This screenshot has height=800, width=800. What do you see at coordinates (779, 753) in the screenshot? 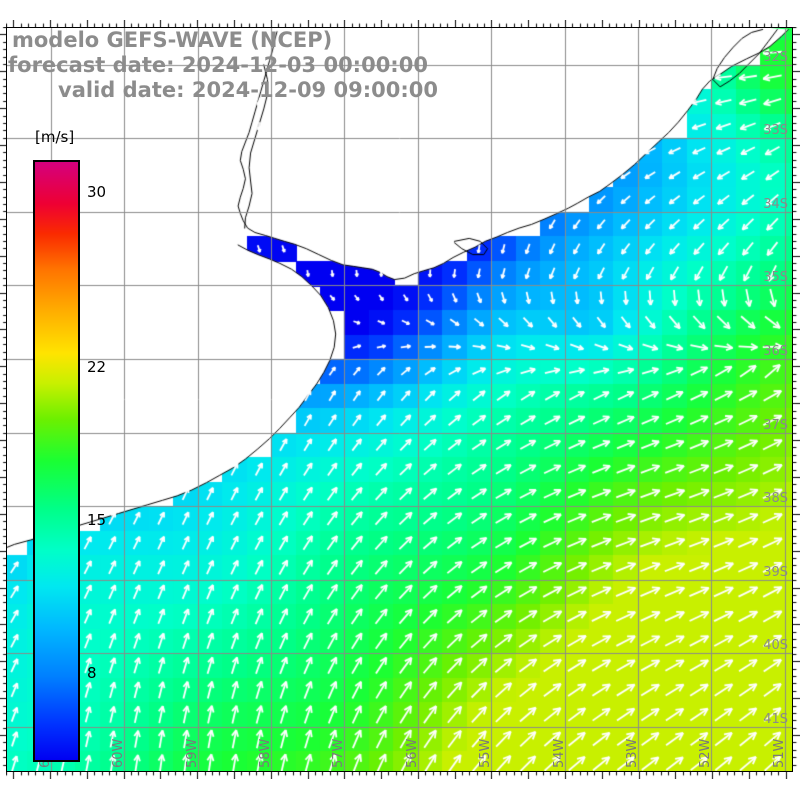
I see `longitude-label: 51W` at bounding box center [779, 753].